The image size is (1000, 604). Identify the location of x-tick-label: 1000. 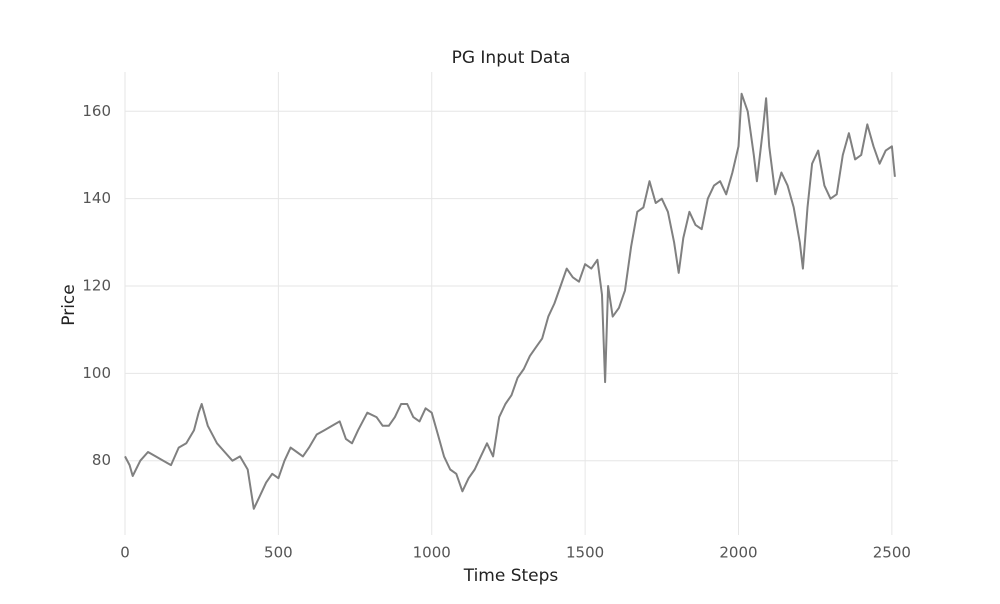
(432, 553).